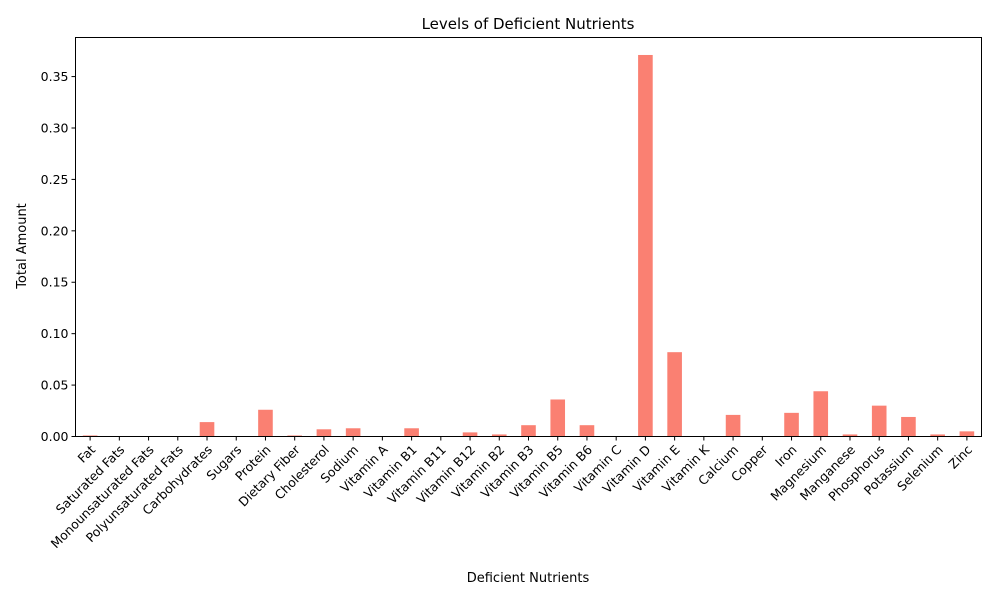  Describe the element at coordinates (55, 76) in the screenshot. I see `y-tick-label: 0.35` at that location.